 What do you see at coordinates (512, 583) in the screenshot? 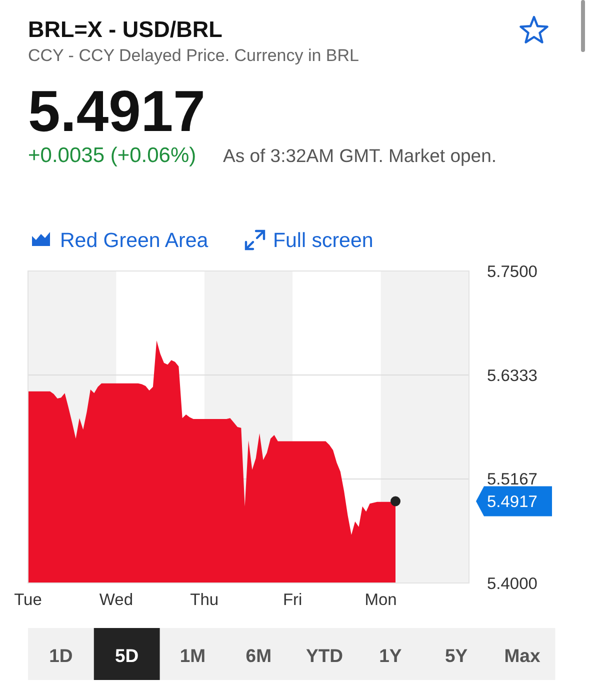
I see `y-tick-label: 5.4000` at bounding box center [512, 583].